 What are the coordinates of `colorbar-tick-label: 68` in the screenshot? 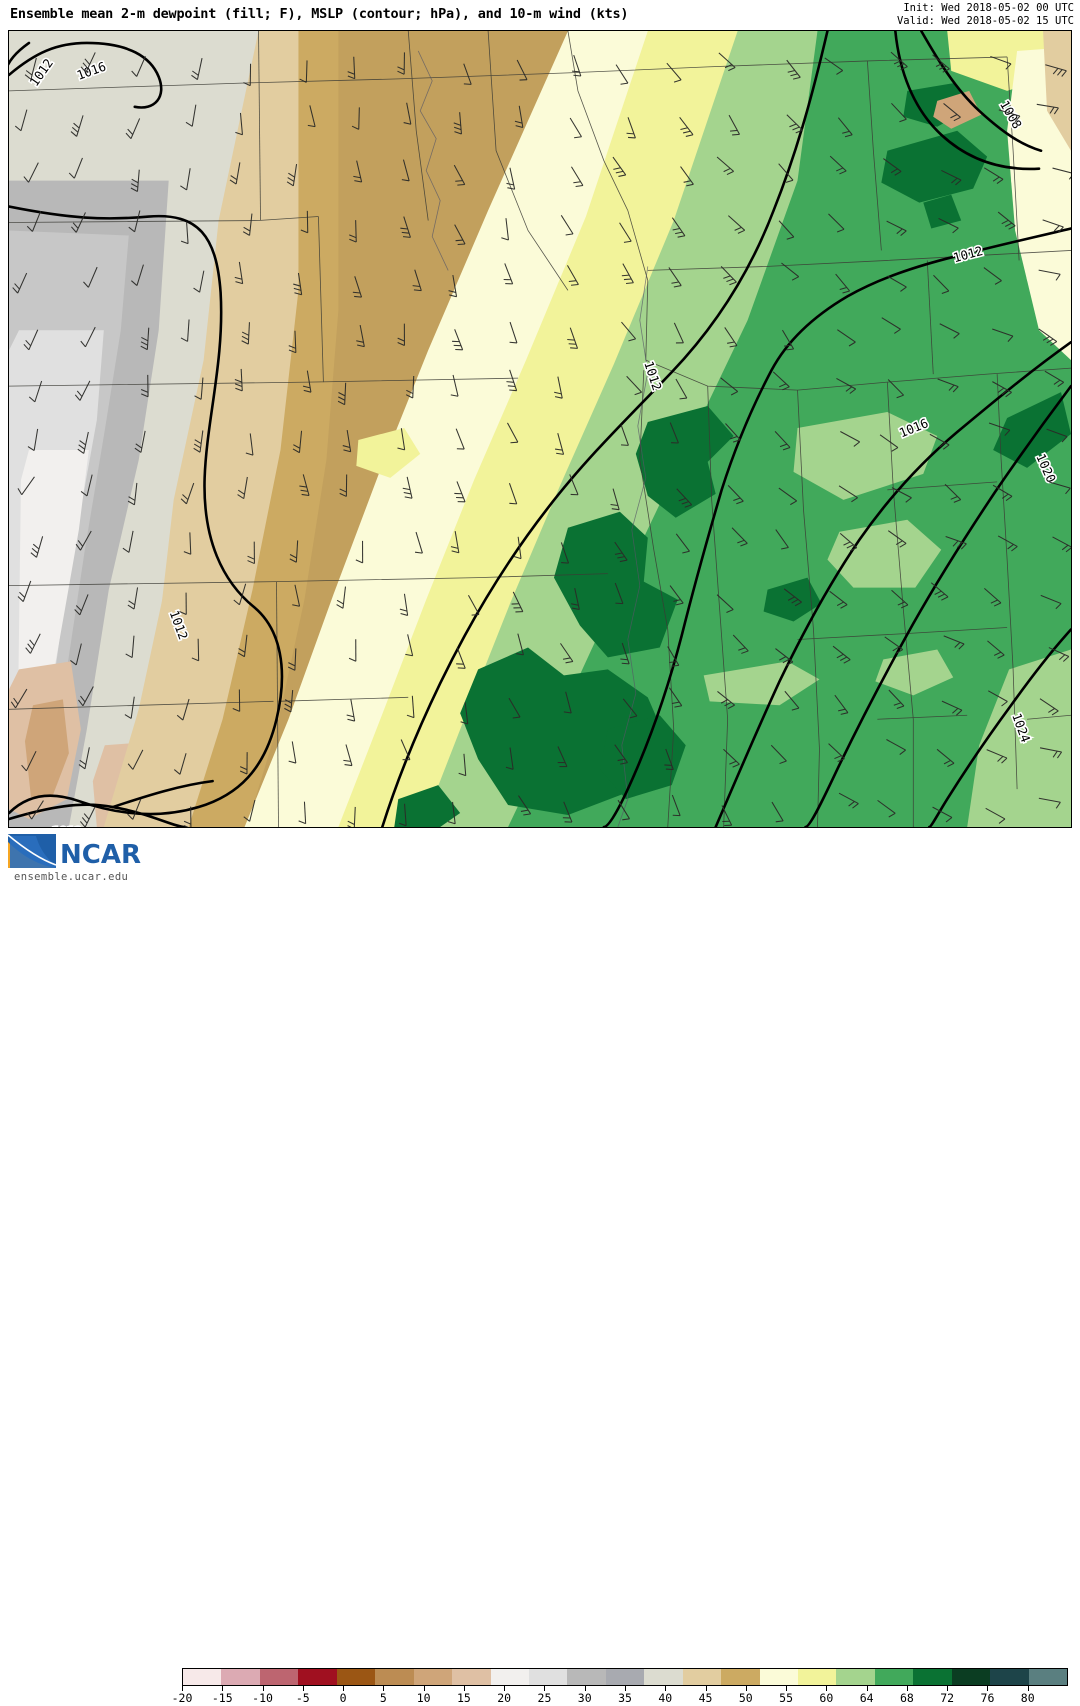 It's located at (907, 1698).